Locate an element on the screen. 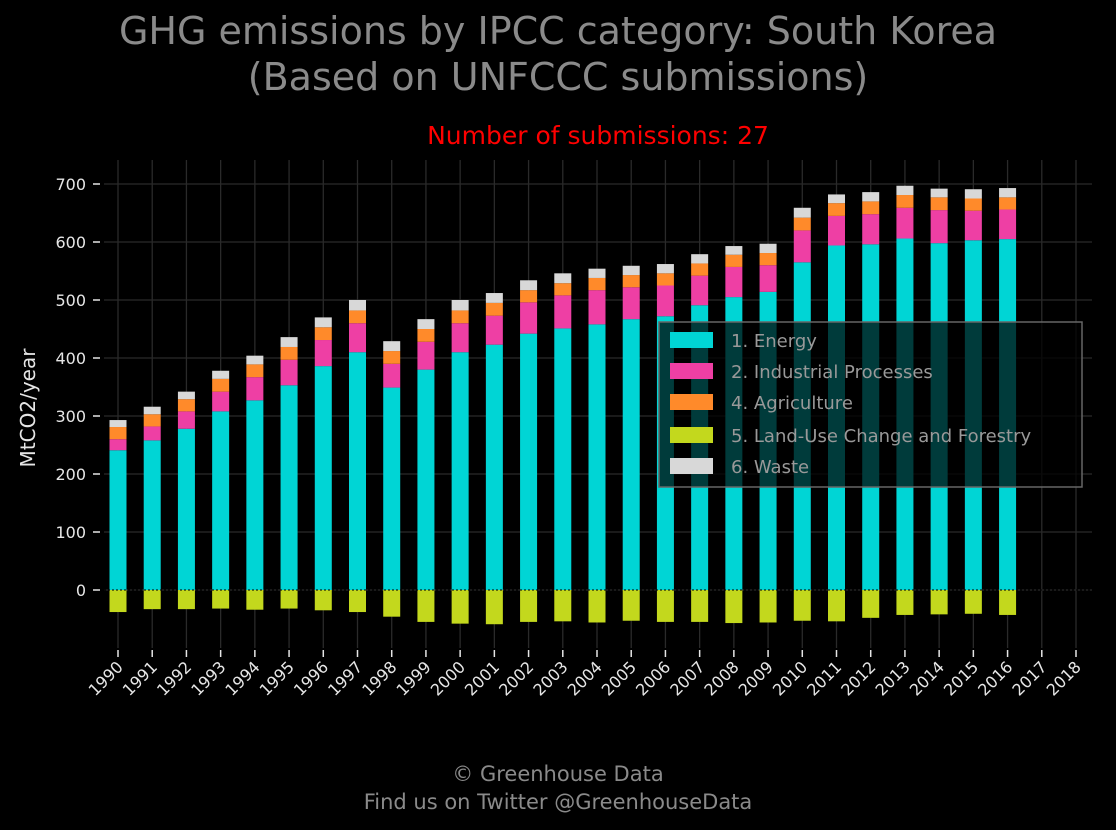  bar-agriculture-2001 is located at coordinates (494, 309).